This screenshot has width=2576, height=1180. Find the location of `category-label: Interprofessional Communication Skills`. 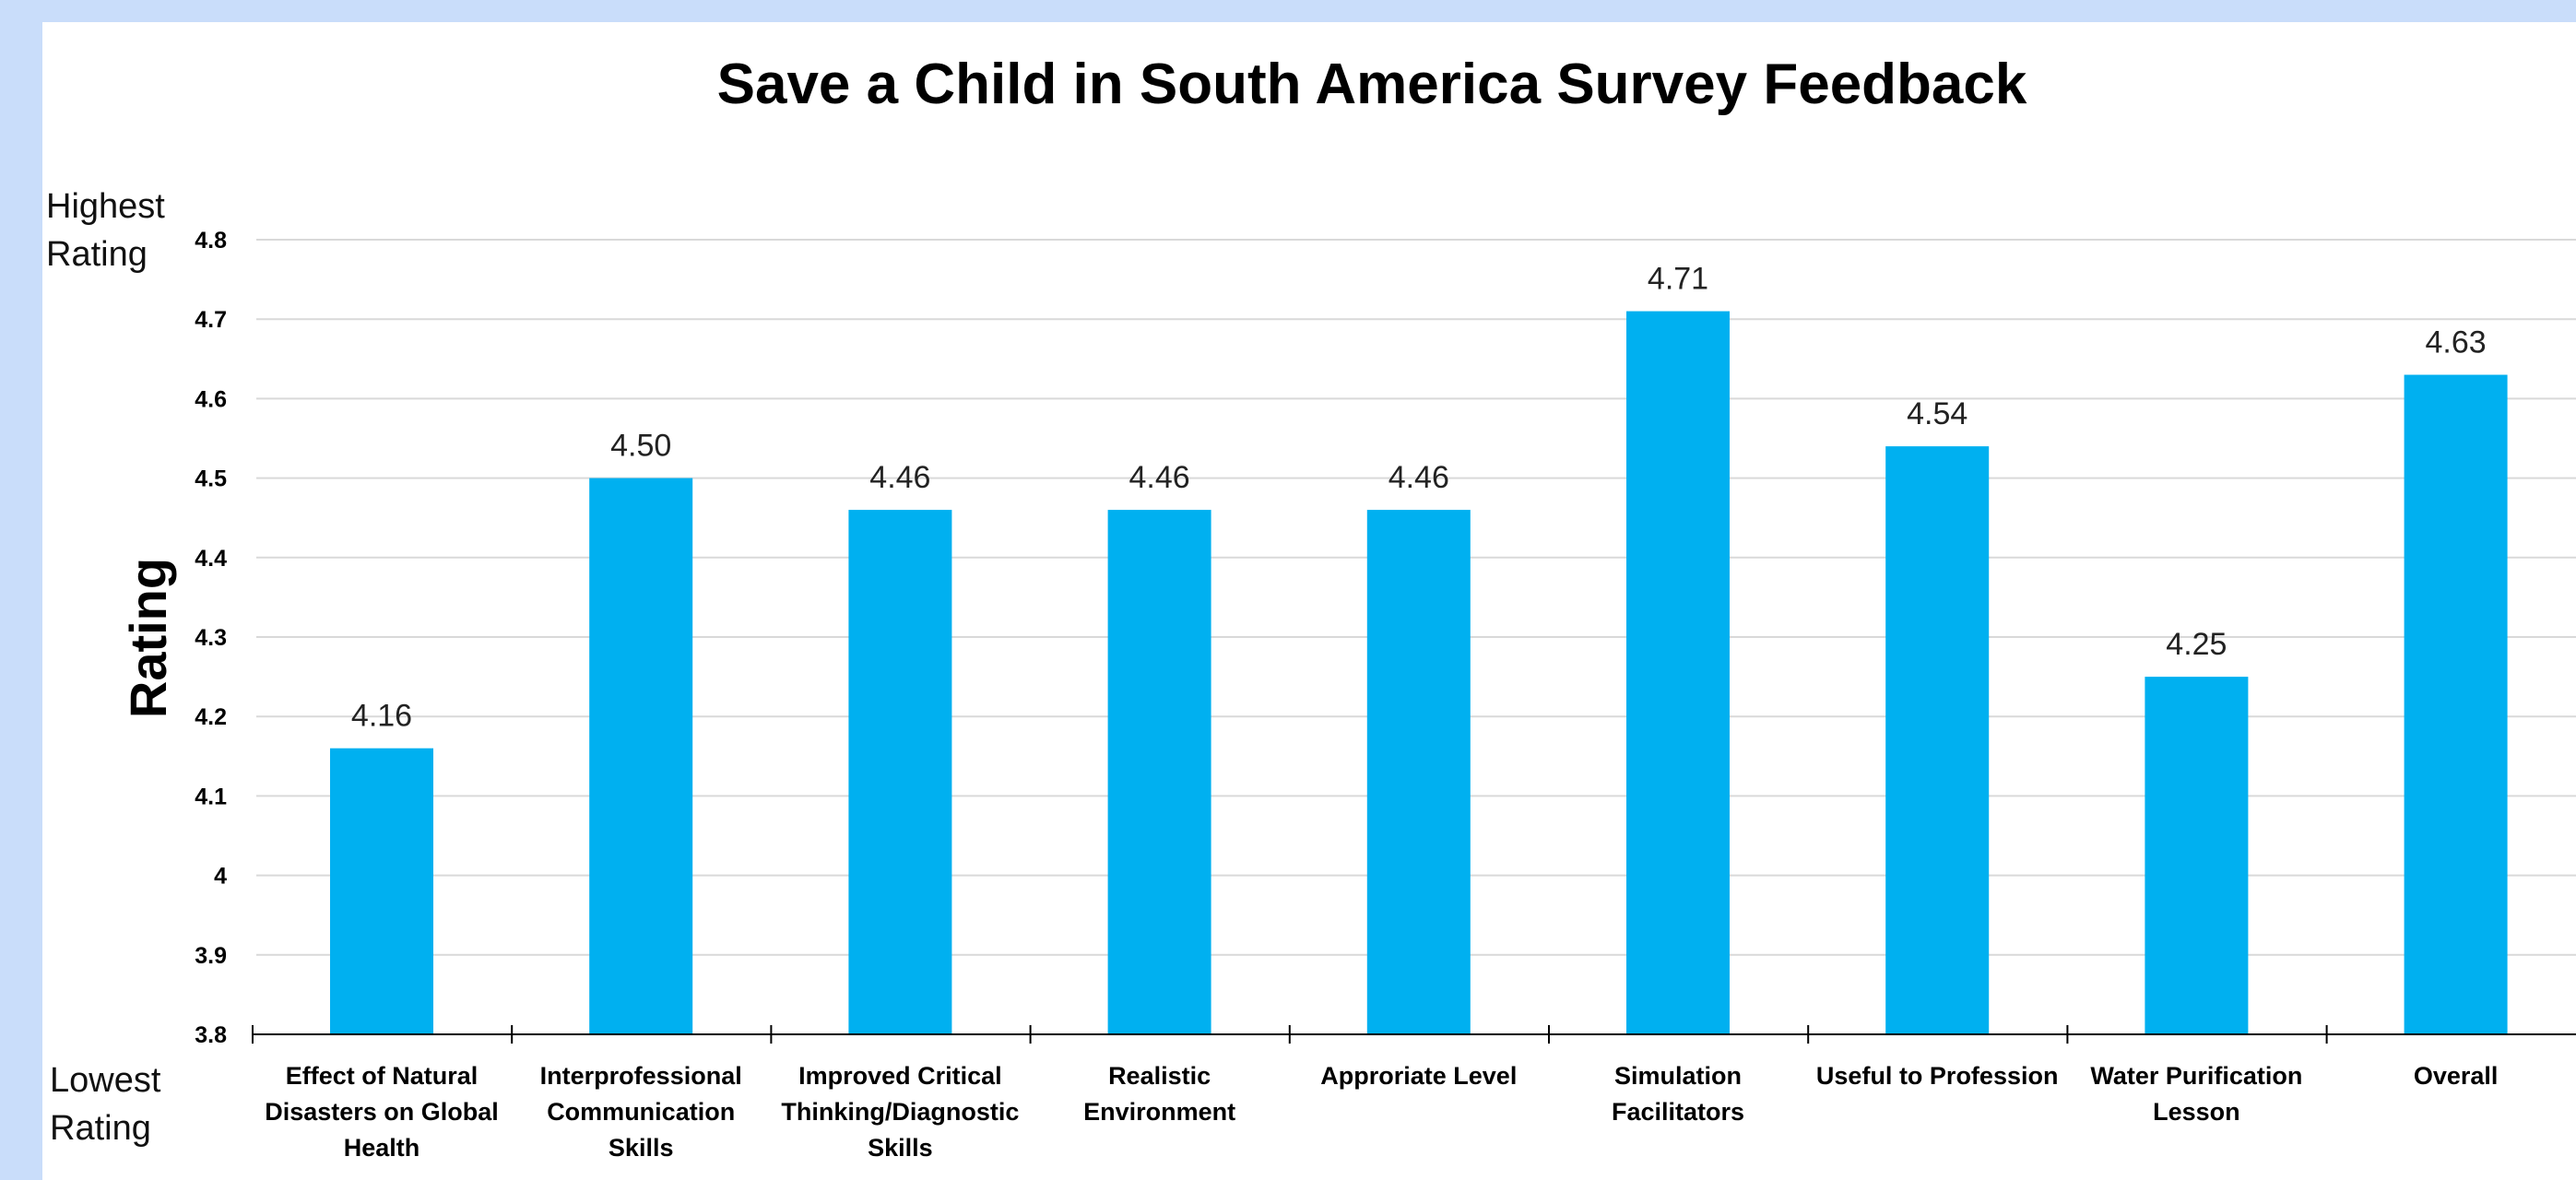

category-label: Interprofessional Communication Skills is located at coordinates (641, 1112).